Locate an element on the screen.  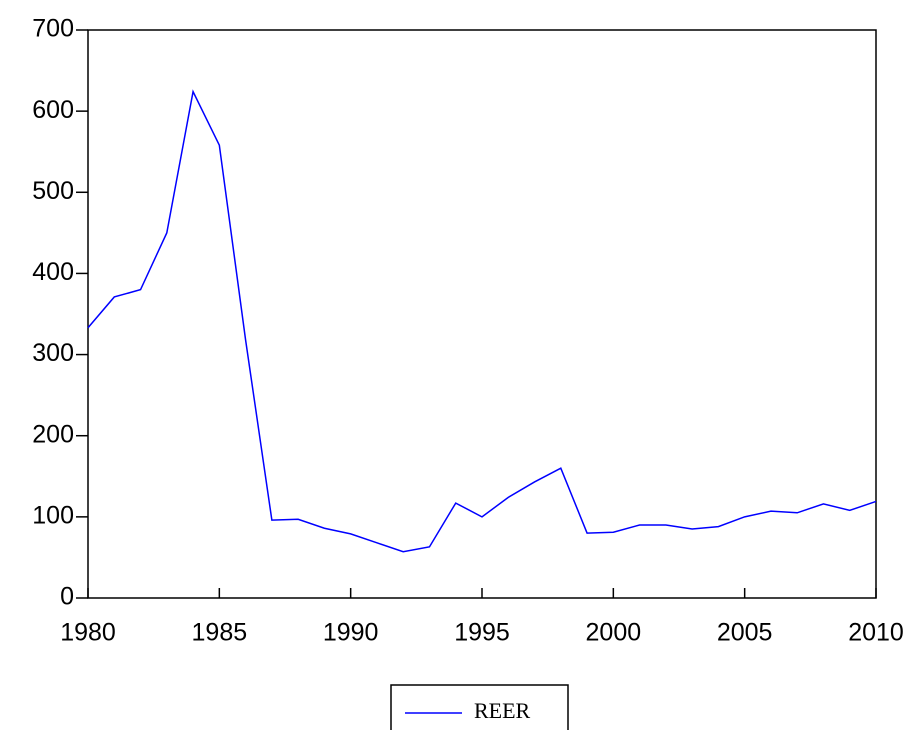
y-tick-label: 400 is located at coordinates (53, 272).